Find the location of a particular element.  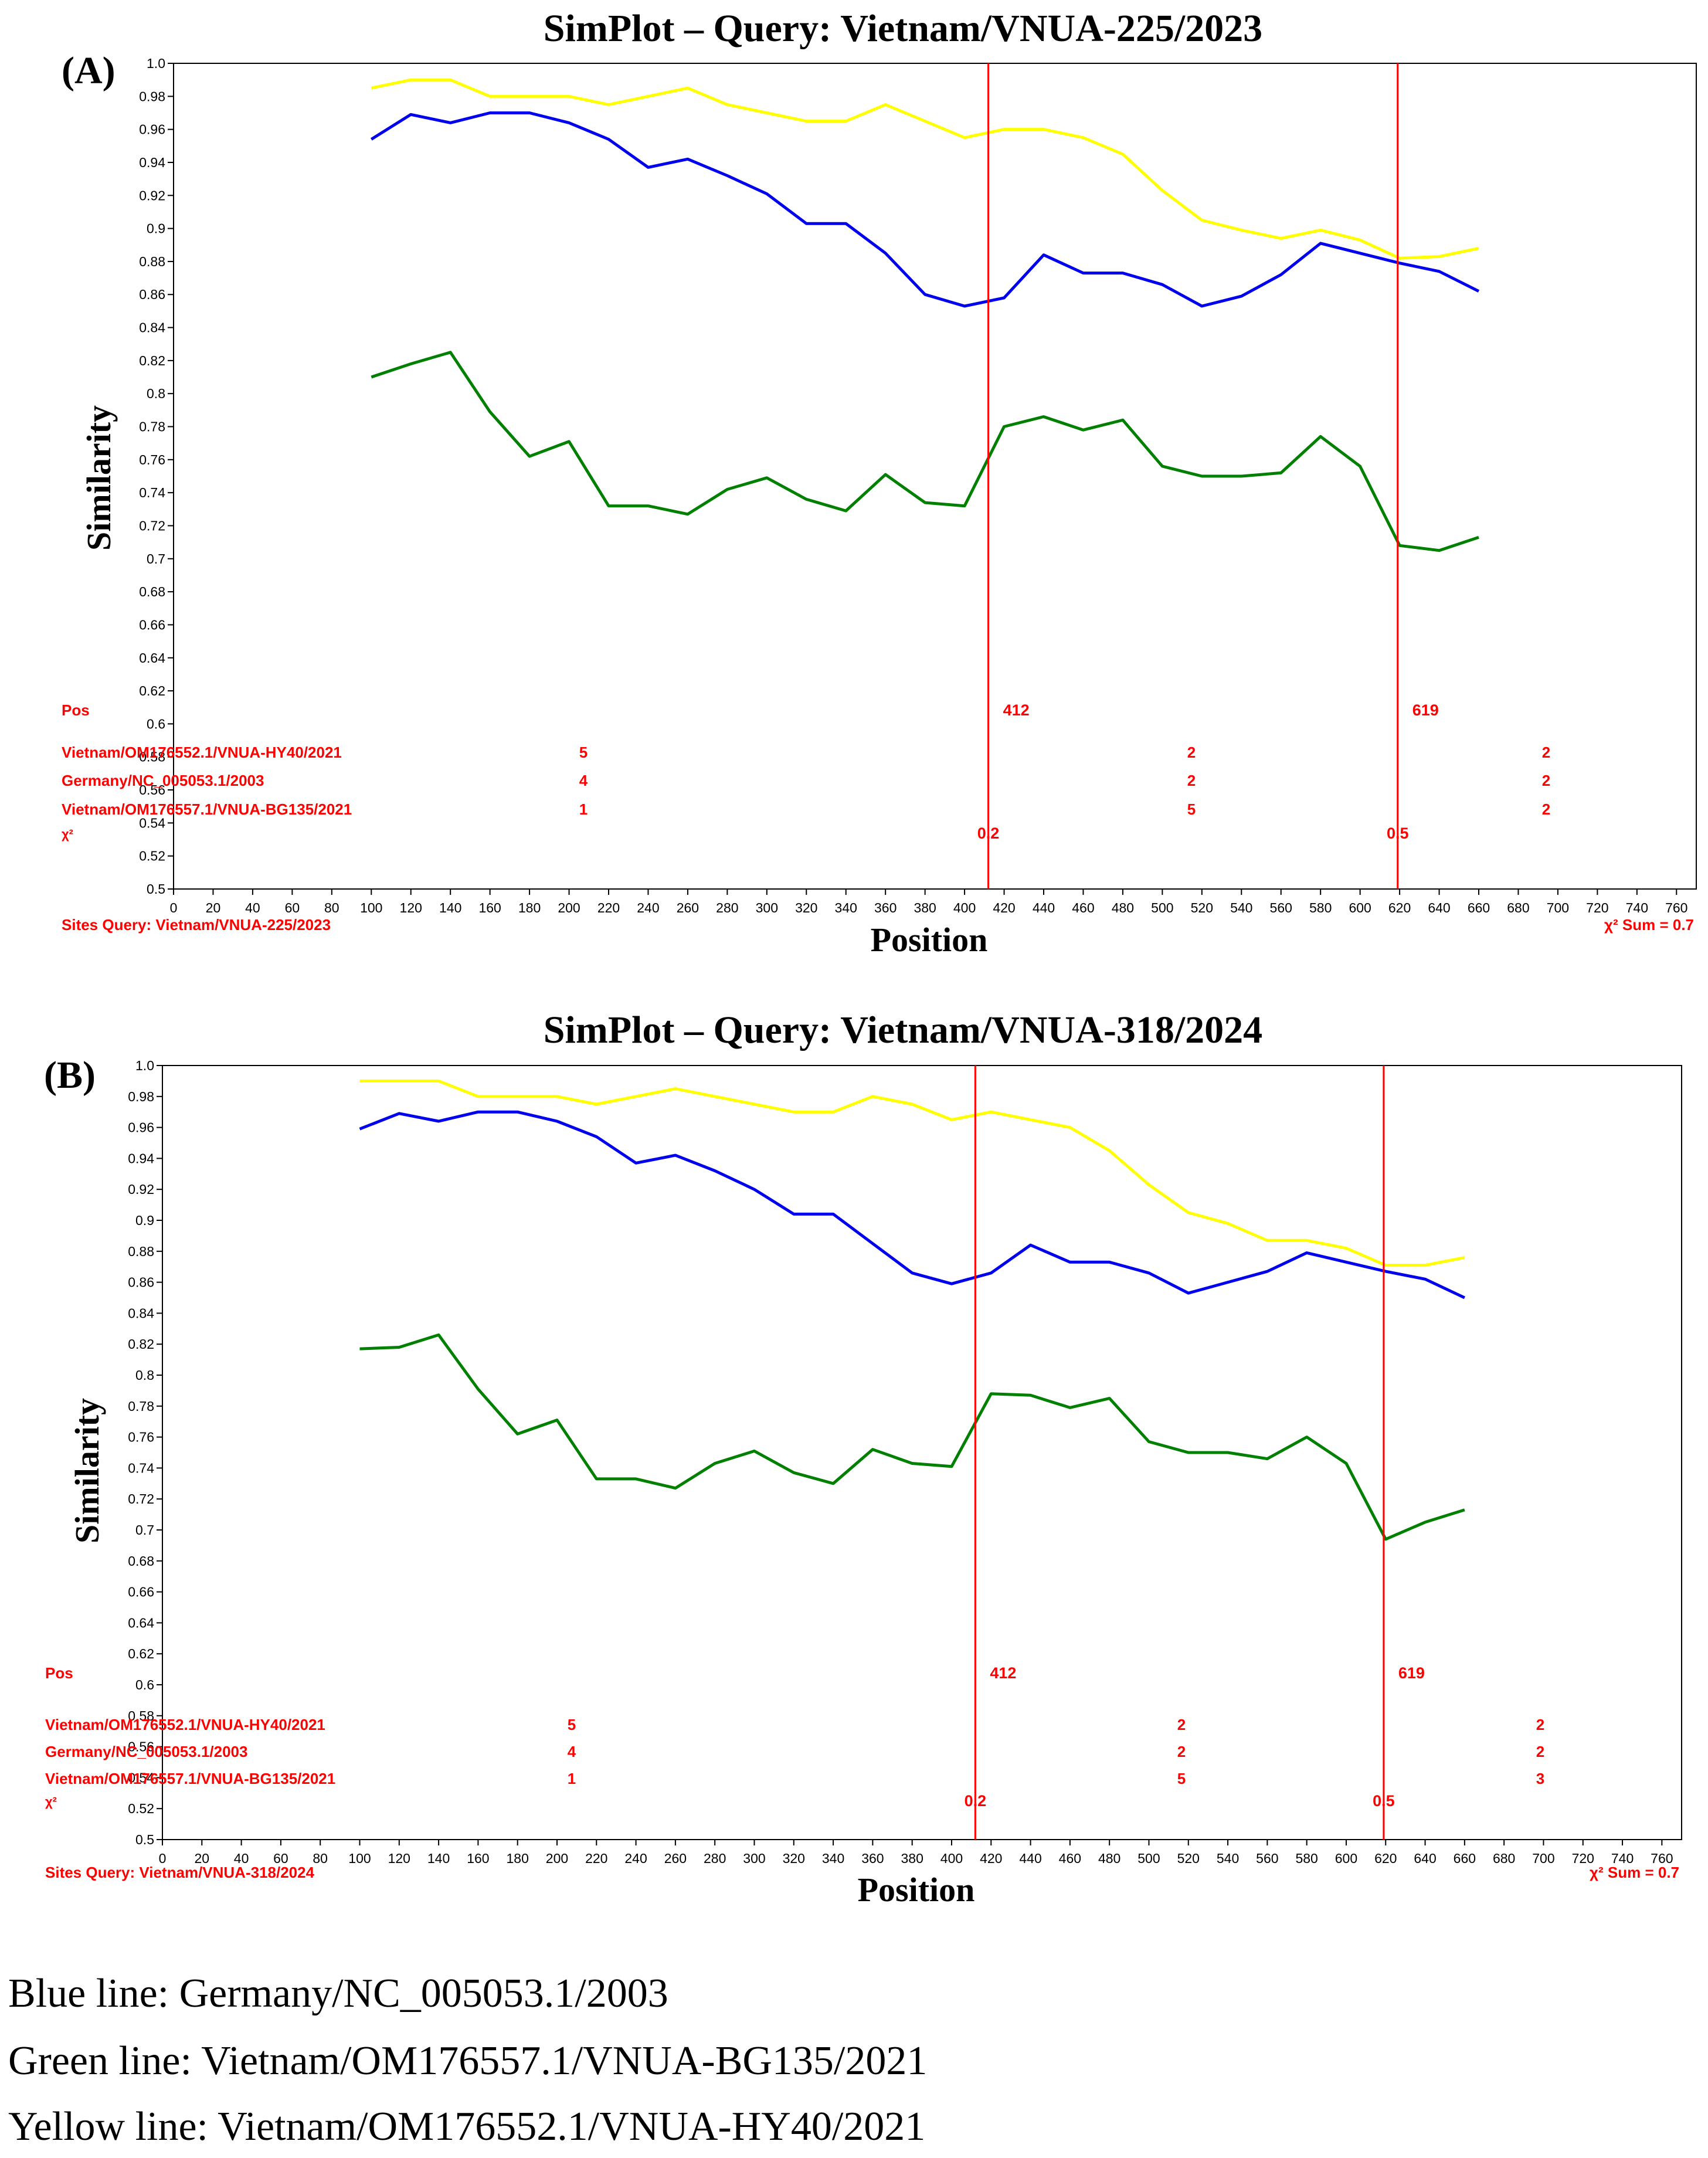

x-tick-label: 720 is located at coordinates (1597, 907).